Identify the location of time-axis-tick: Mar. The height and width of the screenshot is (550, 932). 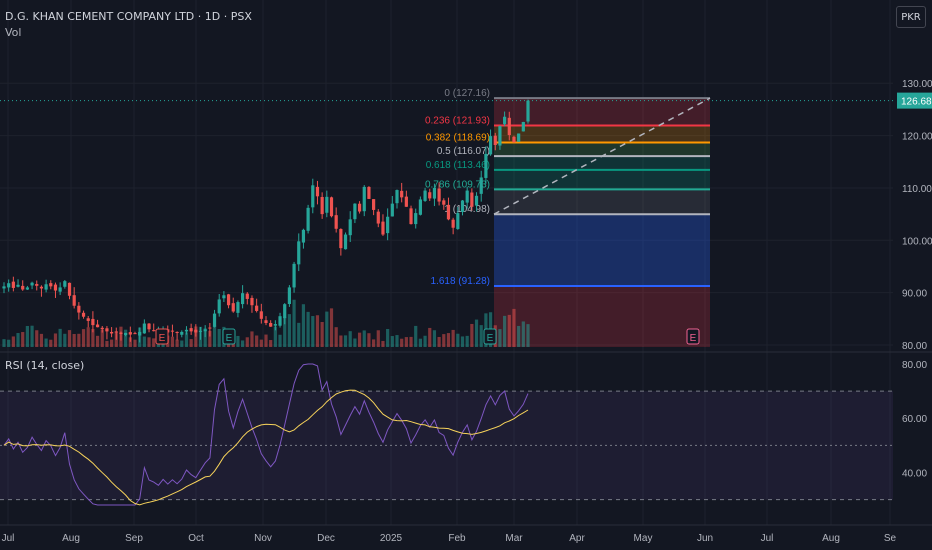
(514, 538).